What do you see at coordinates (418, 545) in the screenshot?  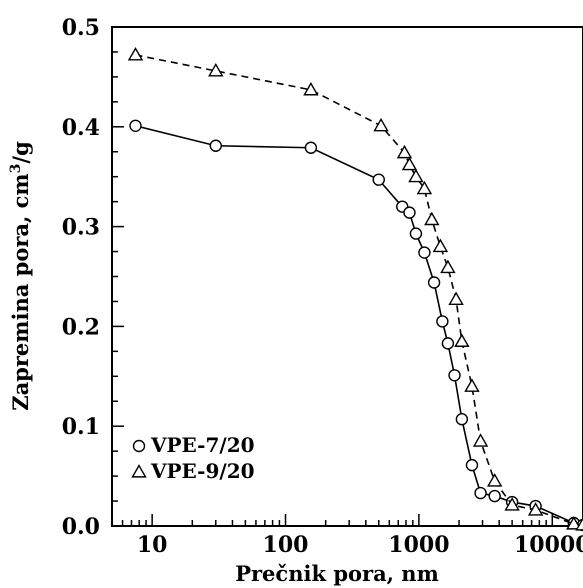 I see `x-tick-label: 1000` at bounding box center [418, 545].